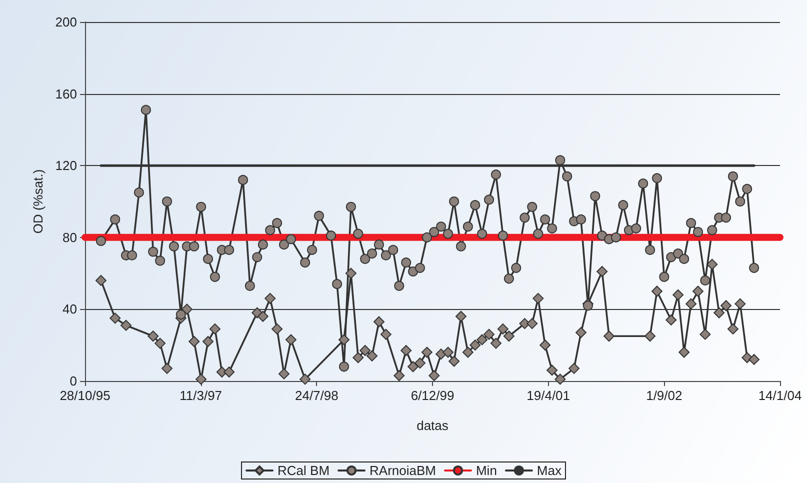  I want to click on x-tick-label: 14/1/04, so click(780, 395).